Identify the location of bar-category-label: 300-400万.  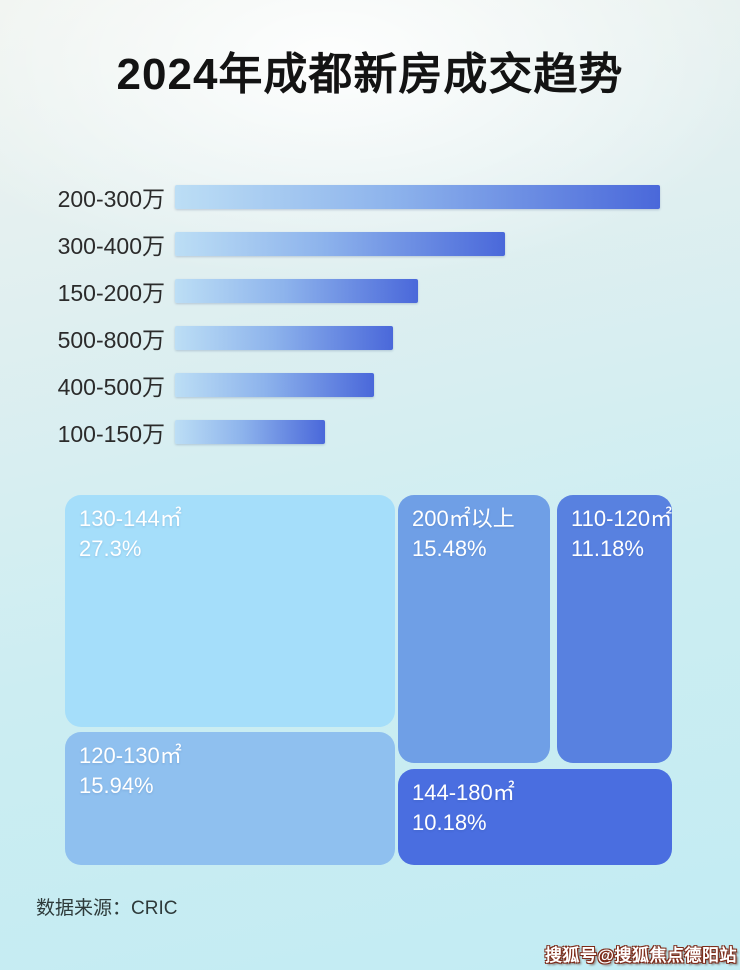
(111, 246).